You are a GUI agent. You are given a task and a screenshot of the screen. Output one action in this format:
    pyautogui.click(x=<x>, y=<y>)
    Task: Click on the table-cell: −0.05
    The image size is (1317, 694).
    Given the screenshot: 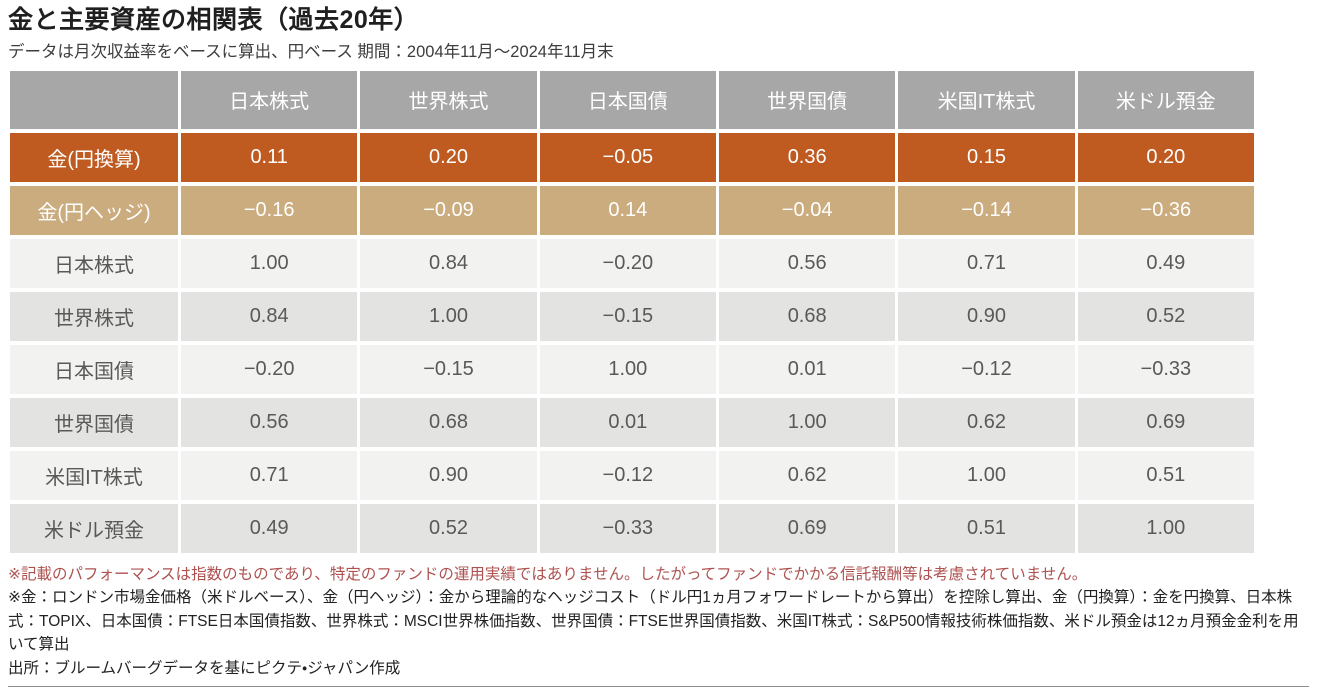 What is the action you would take?
    pyautogui.click(x=627, y=157)
    